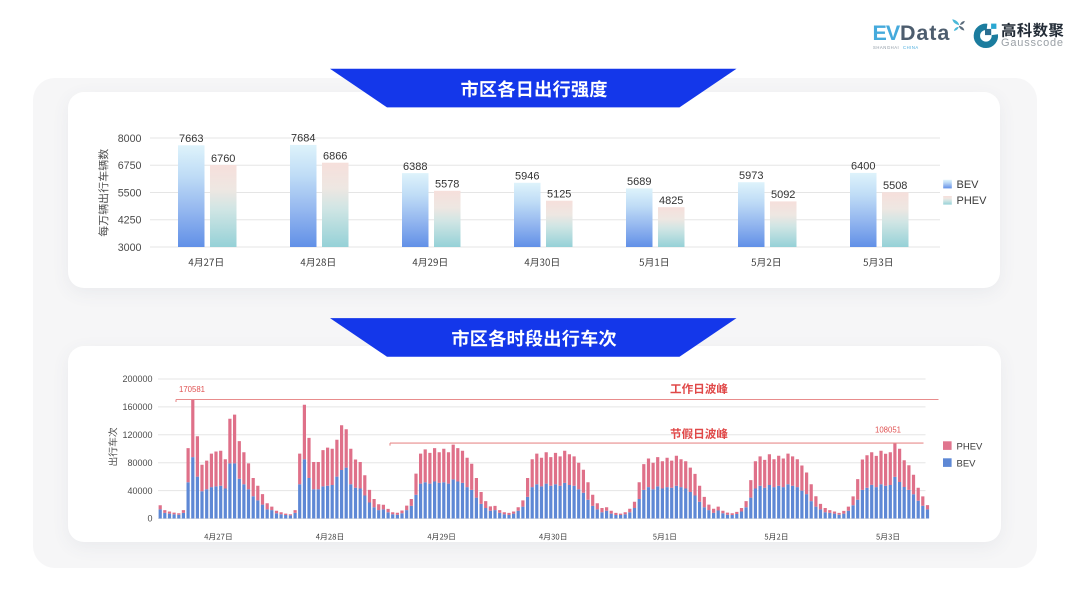 The image size is (1080, 608). I want to click on svg-text: 170581, so click(192, 389).